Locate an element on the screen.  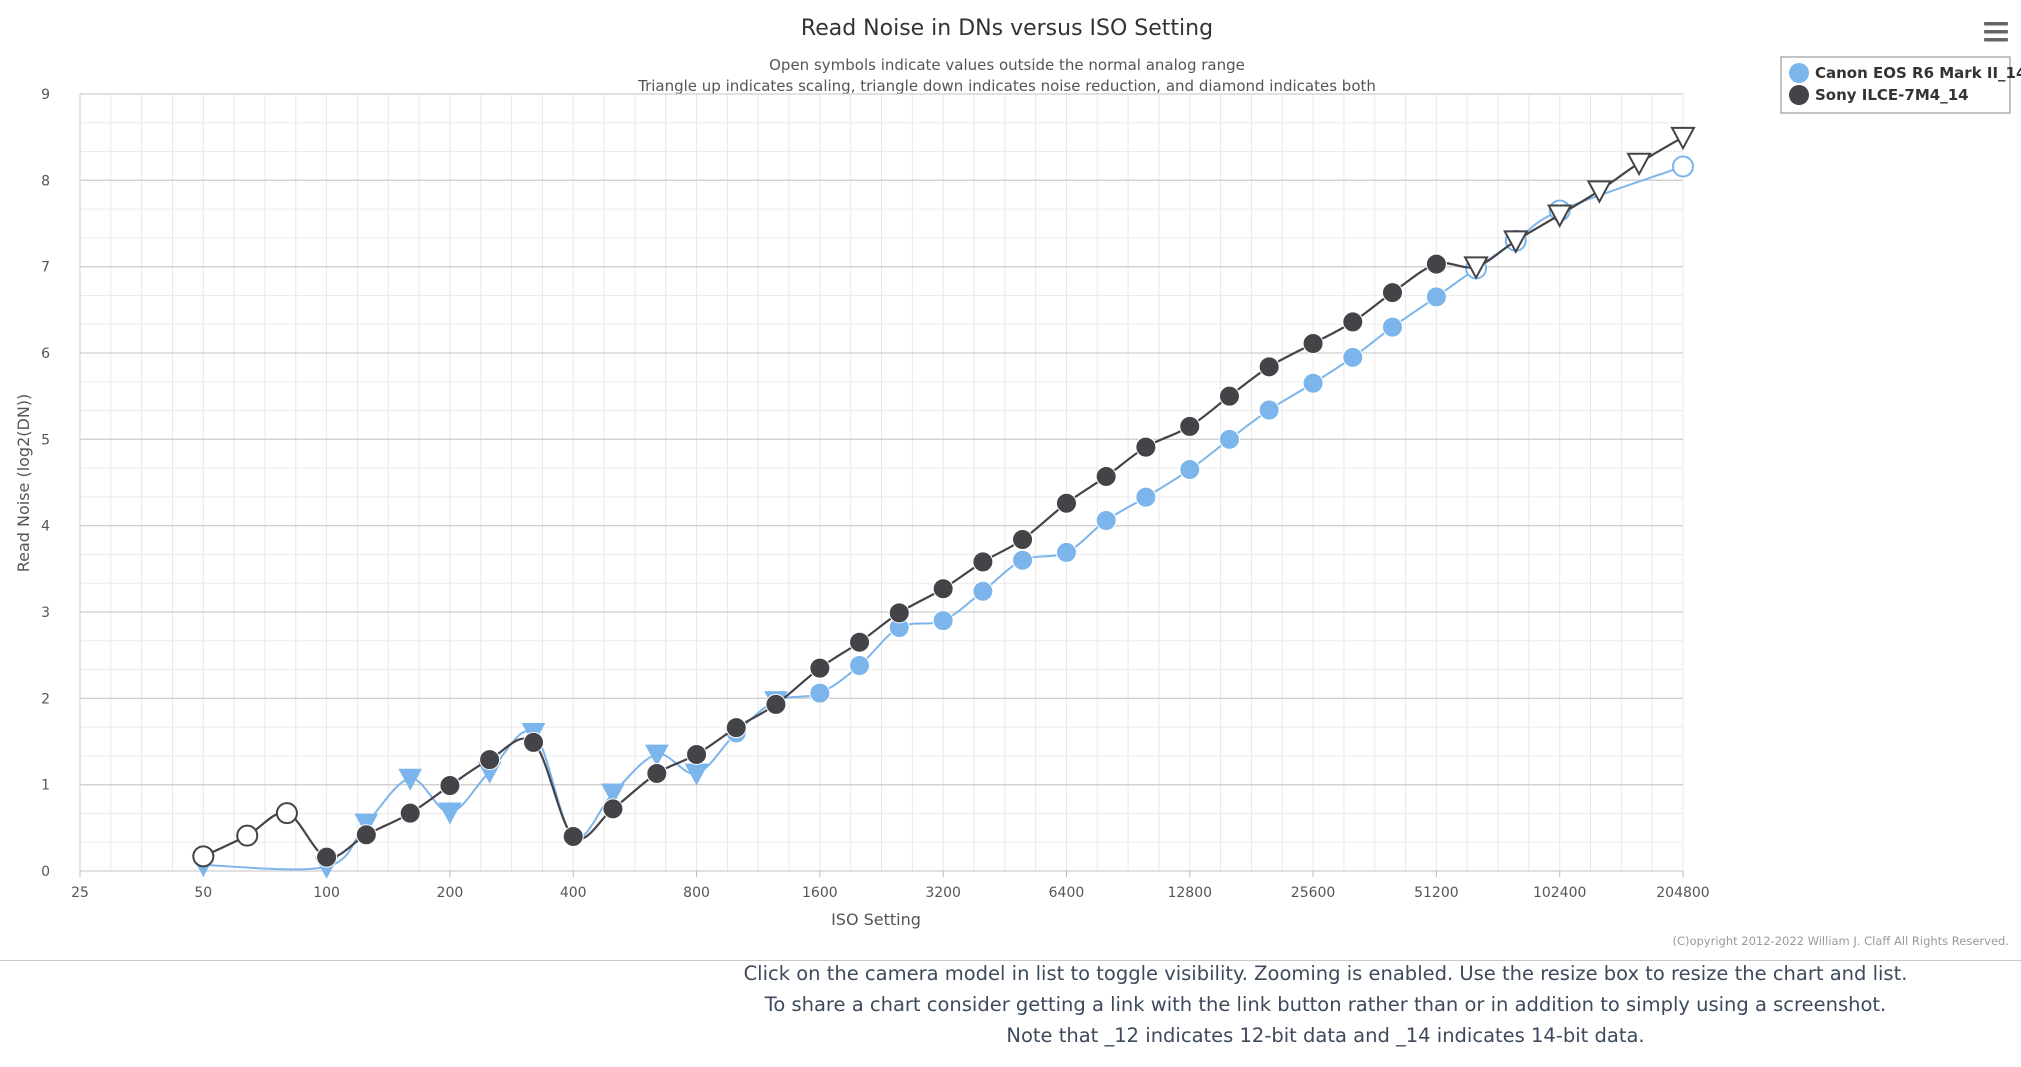
x-tick-label: 800 is located at coordinates (696, 893).